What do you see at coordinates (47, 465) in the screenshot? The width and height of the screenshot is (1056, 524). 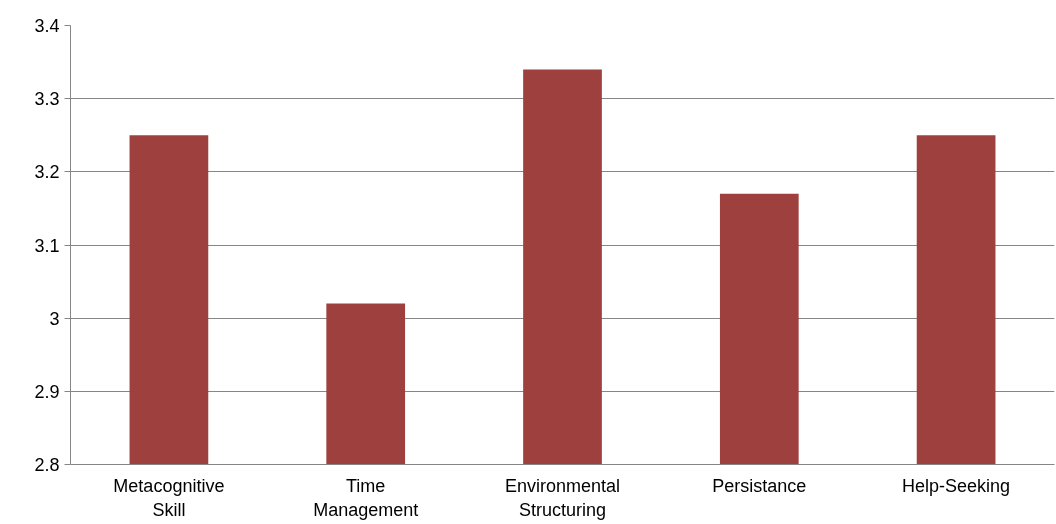 I see `y-tick-label: 2.8` at bounding box center [47, 465].